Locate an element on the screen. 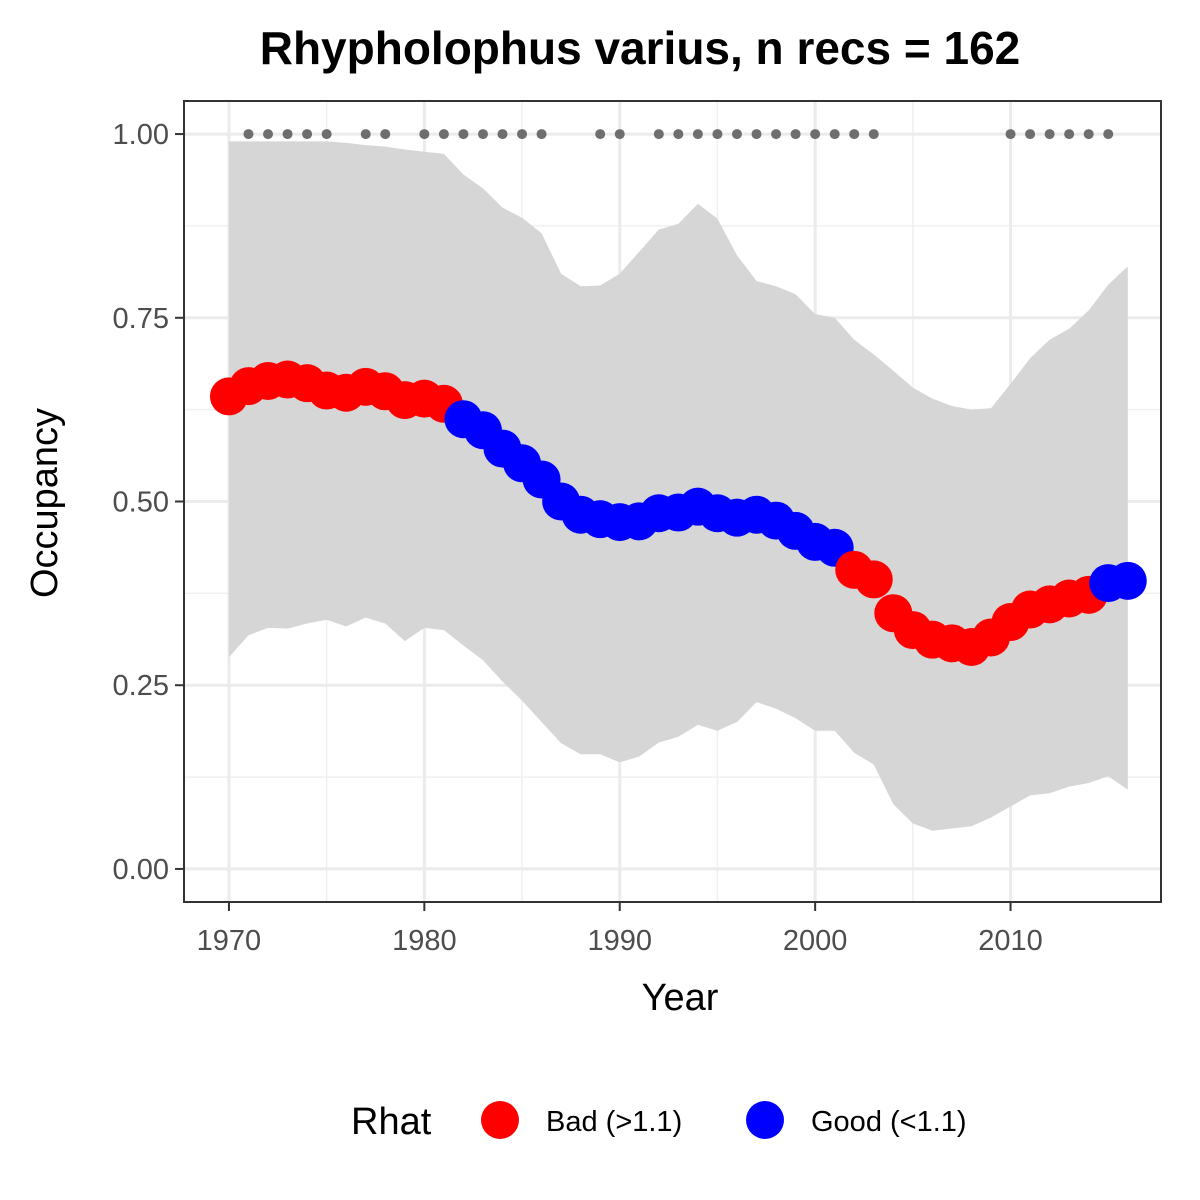 Image resolution: width=1200 pixels, height=1200 pixels. legend-key-good is located at coordinates (765, 1120).